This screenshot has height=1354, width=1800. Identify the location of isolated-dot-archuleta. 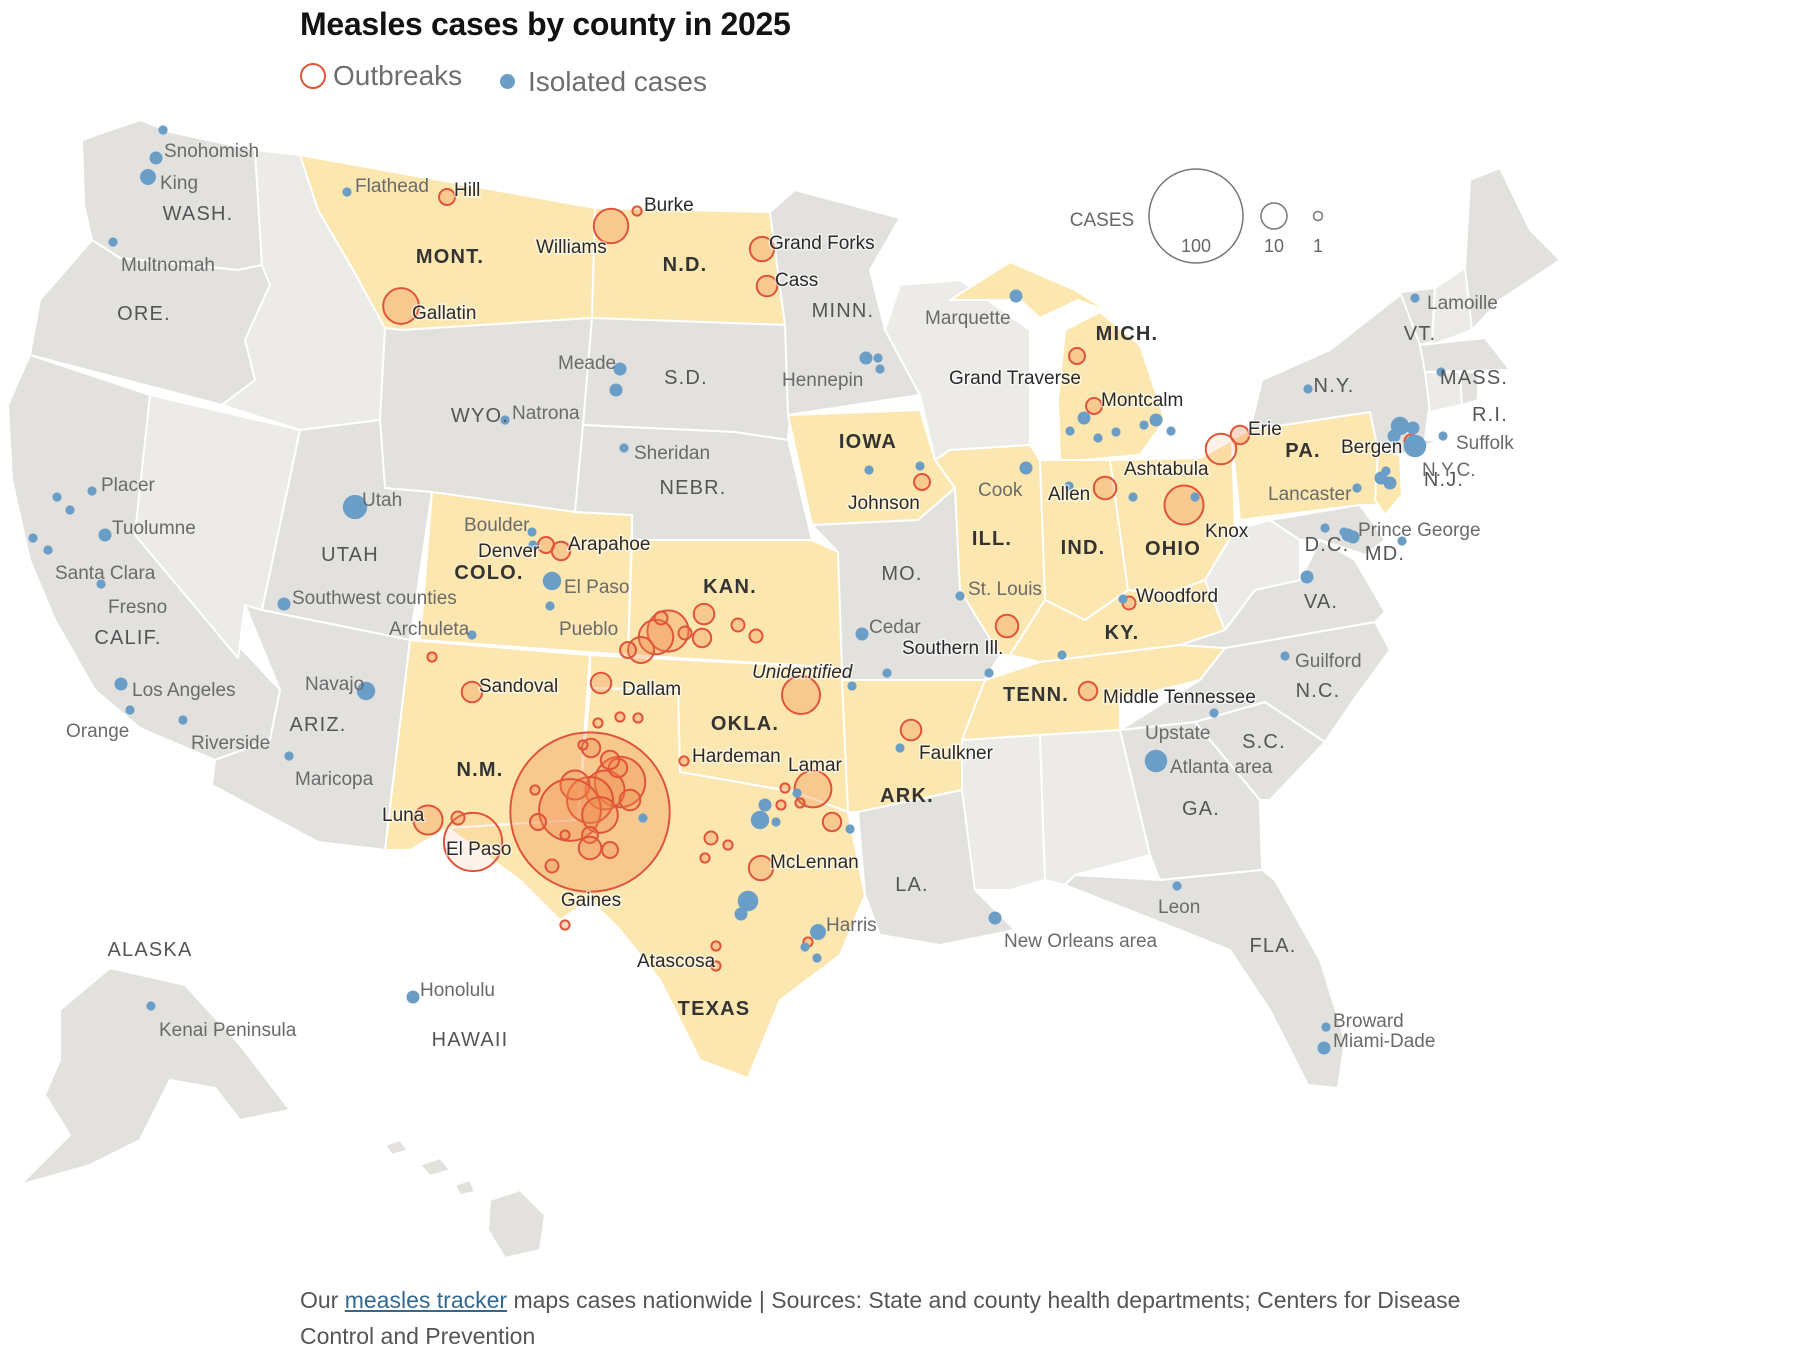
(472, 635).